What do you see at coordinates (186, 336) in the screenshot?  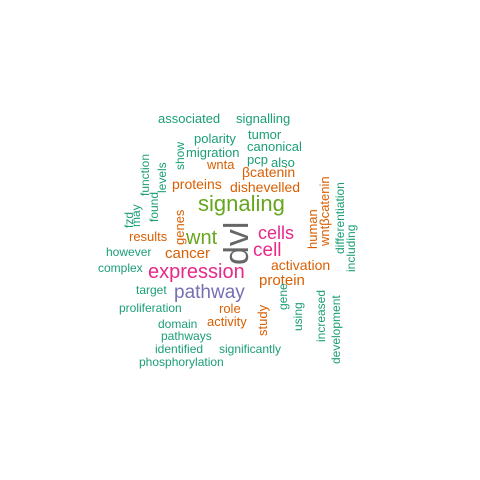 I see `word-pathways: pathways` at bounding box center [186, 336].